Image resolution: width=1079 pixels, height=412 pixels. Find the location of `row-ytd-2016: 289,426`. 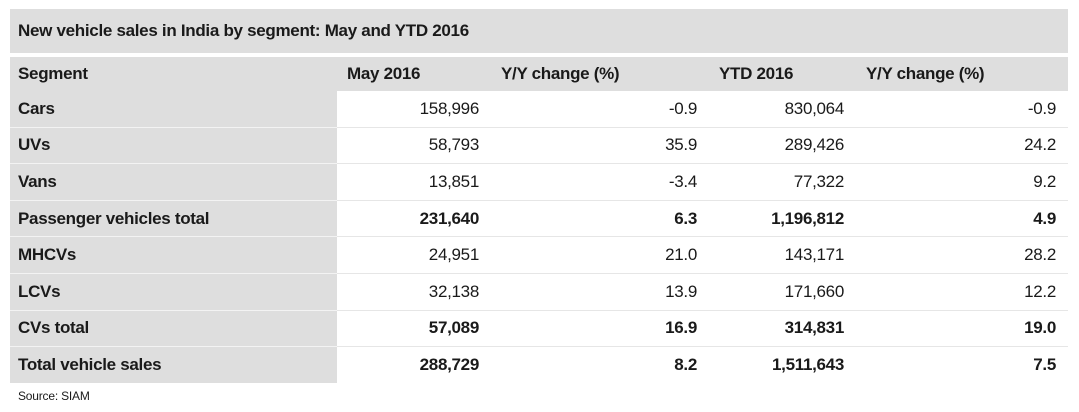

row-ytd-2016: 289,426 is located at coordinates (782, 146).